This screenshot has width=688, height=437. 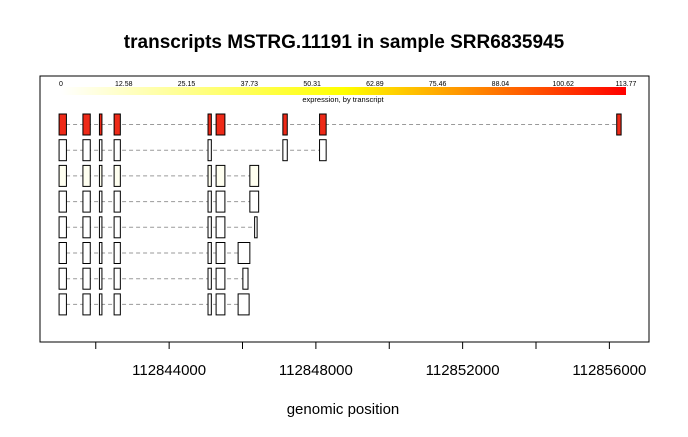 I want to click on x-axis: 112844000 112848000 112852000 112856000, so click(x=344, y=360).